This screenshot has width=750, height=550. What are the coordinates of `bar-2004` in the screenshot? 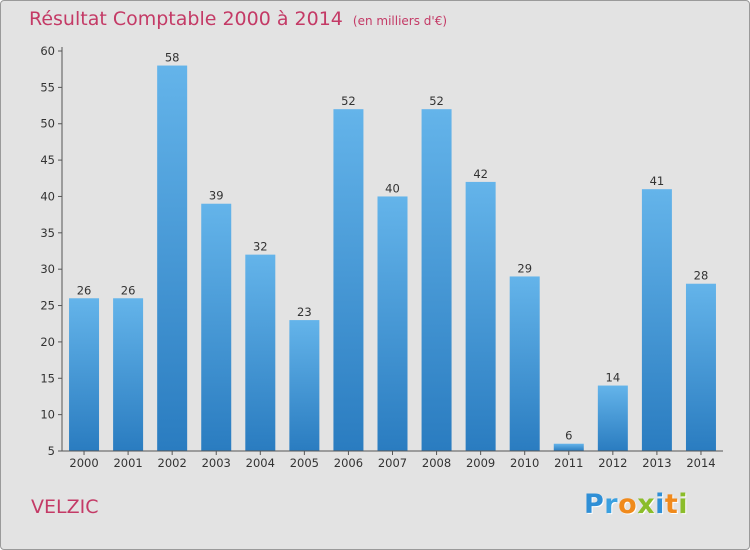 It's located at (260, 352).